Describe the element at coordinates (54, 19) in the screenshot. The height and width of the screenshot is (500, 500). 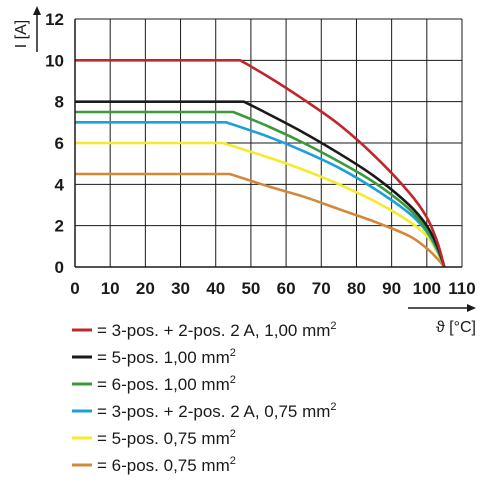
I see `y-tick-label: 12` at that location.